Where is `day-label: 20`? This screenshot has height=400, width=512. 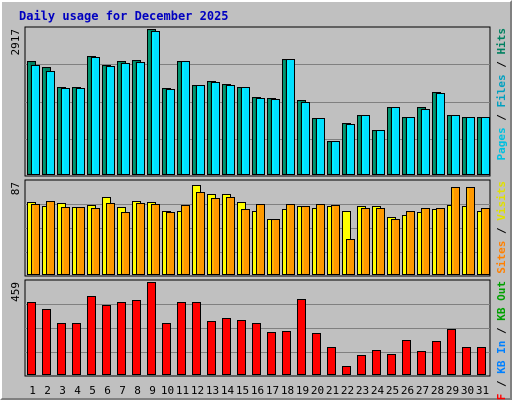
day-label: 20 is located at coordinates (317, 390).